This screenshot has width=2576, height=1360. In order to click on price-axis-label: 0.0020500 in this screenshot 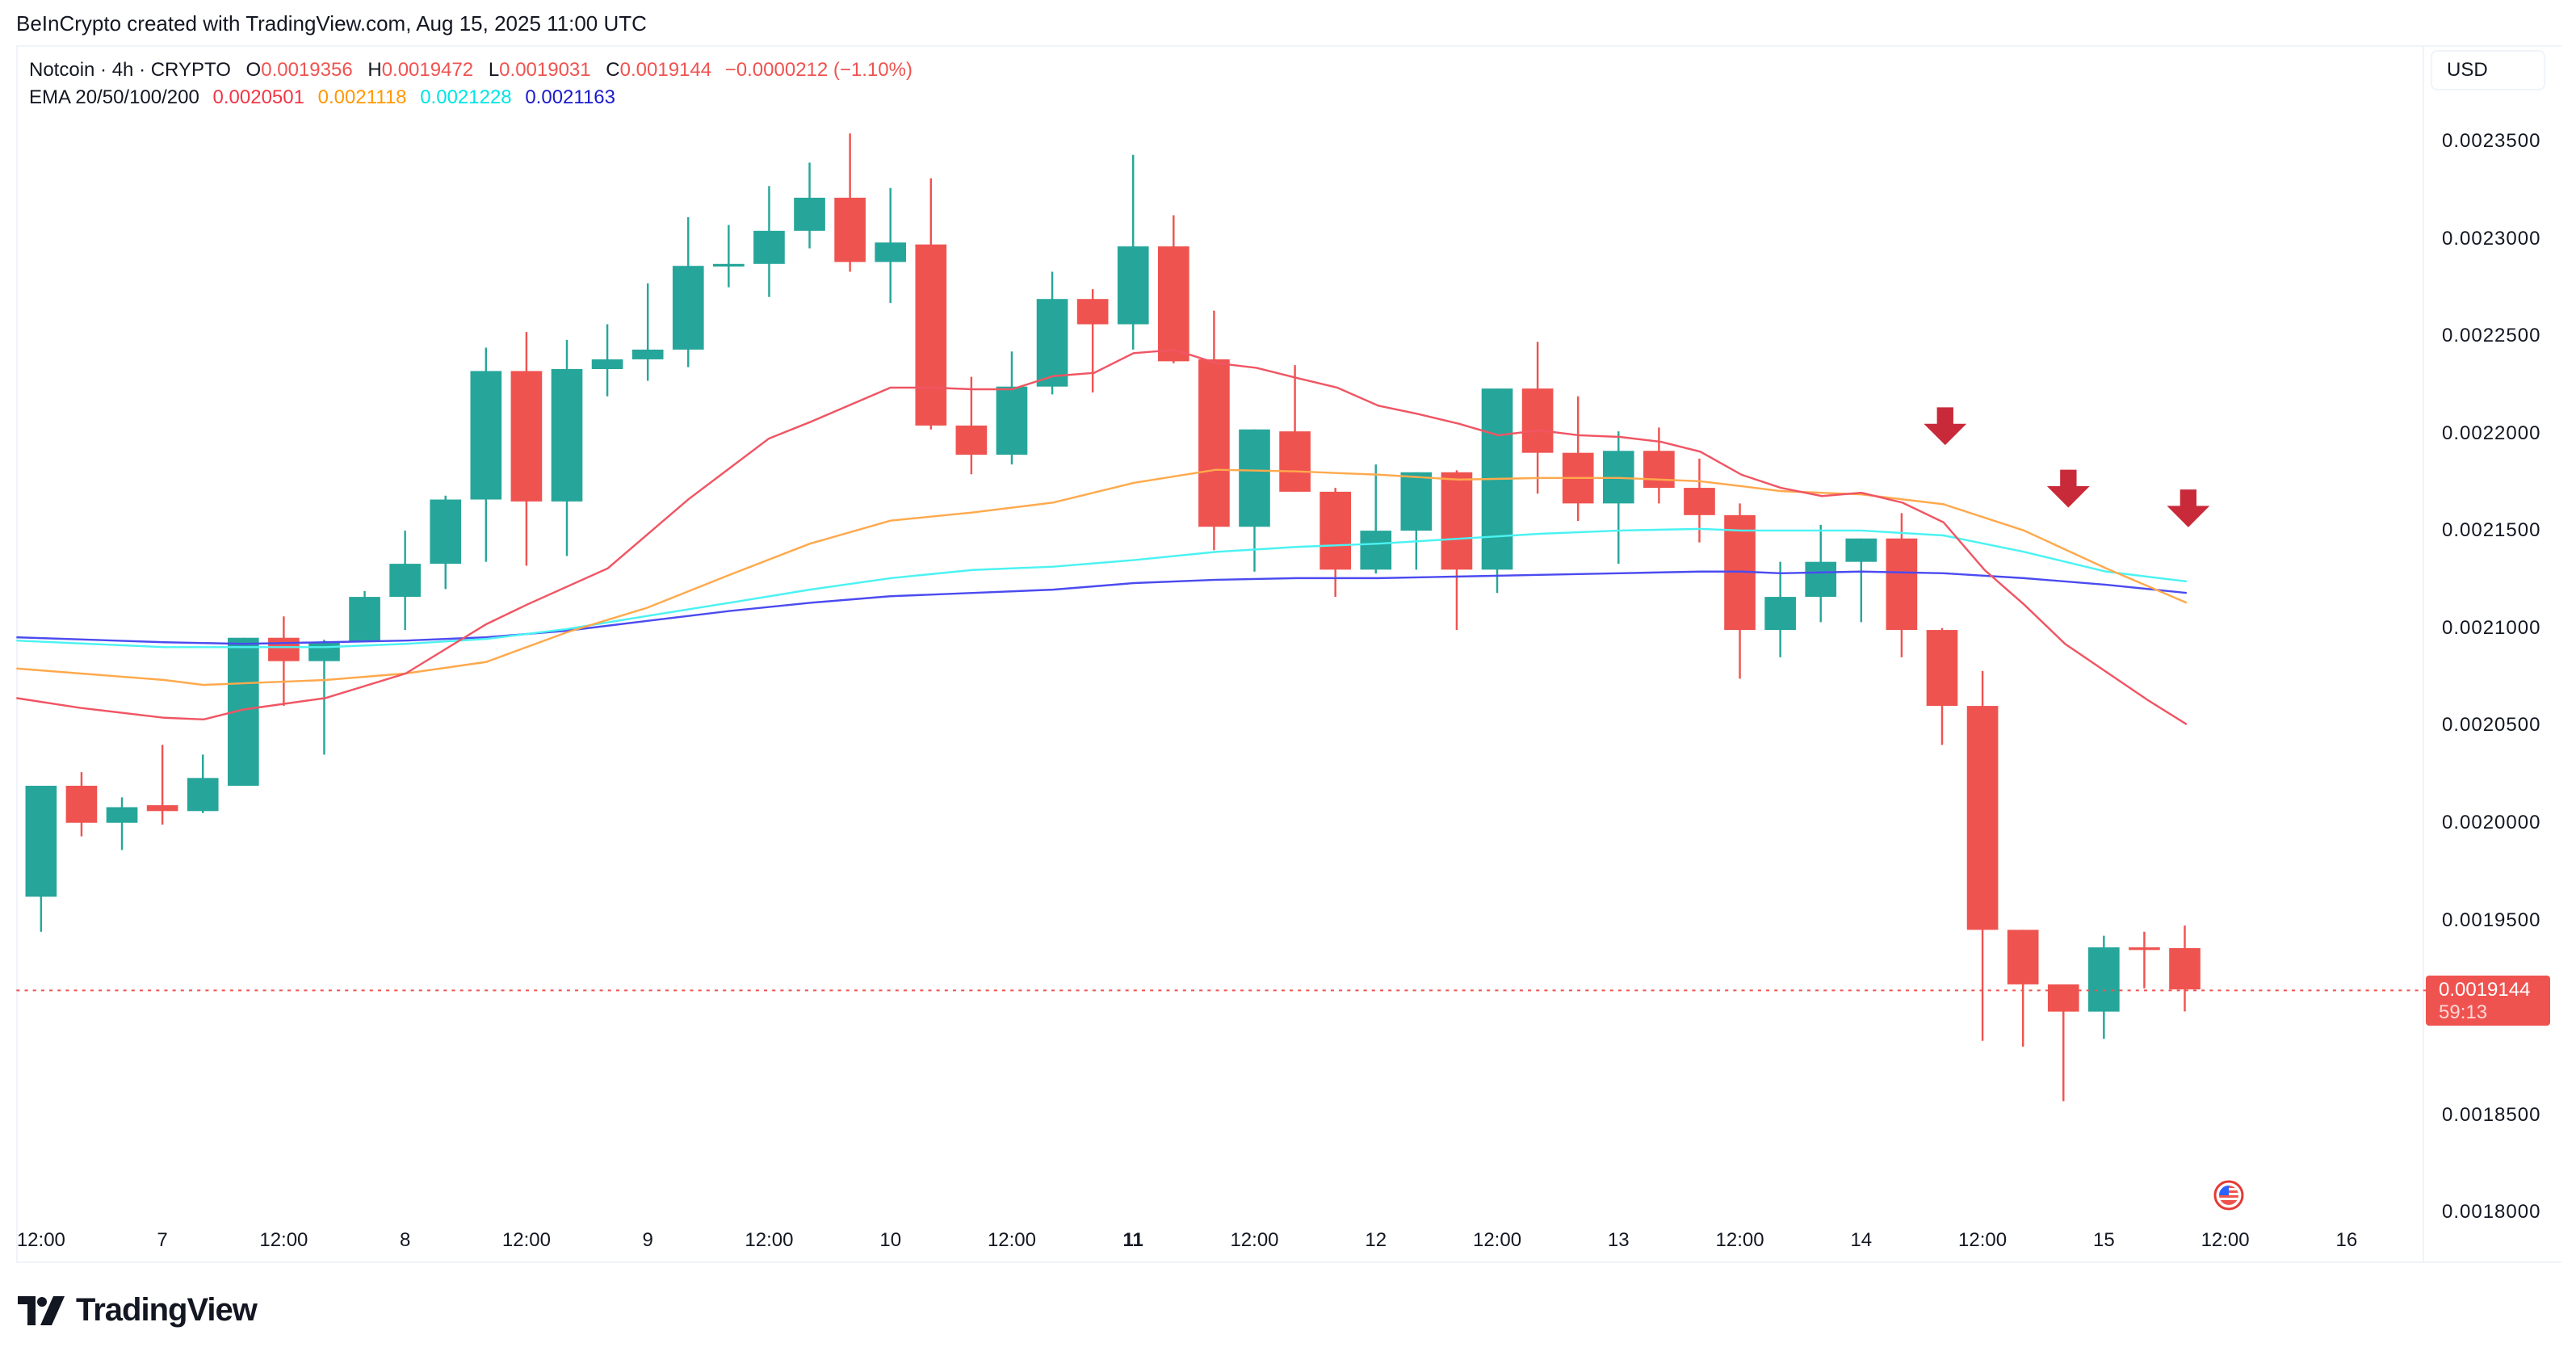, I will do `click(2491, 725)`.